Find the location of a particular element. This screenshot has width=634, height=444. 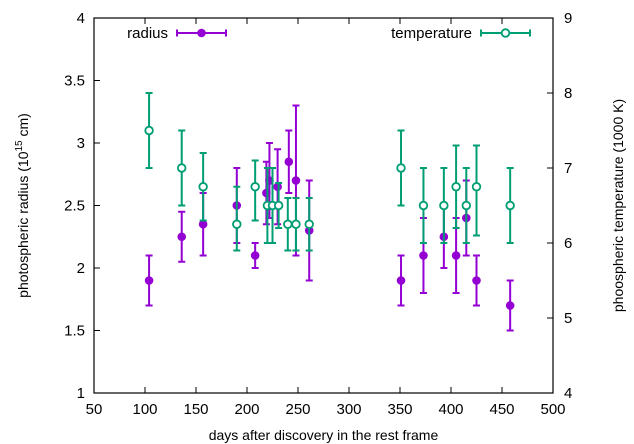

y-axis-title-tail: cm) is located at coordinates (23, 126).